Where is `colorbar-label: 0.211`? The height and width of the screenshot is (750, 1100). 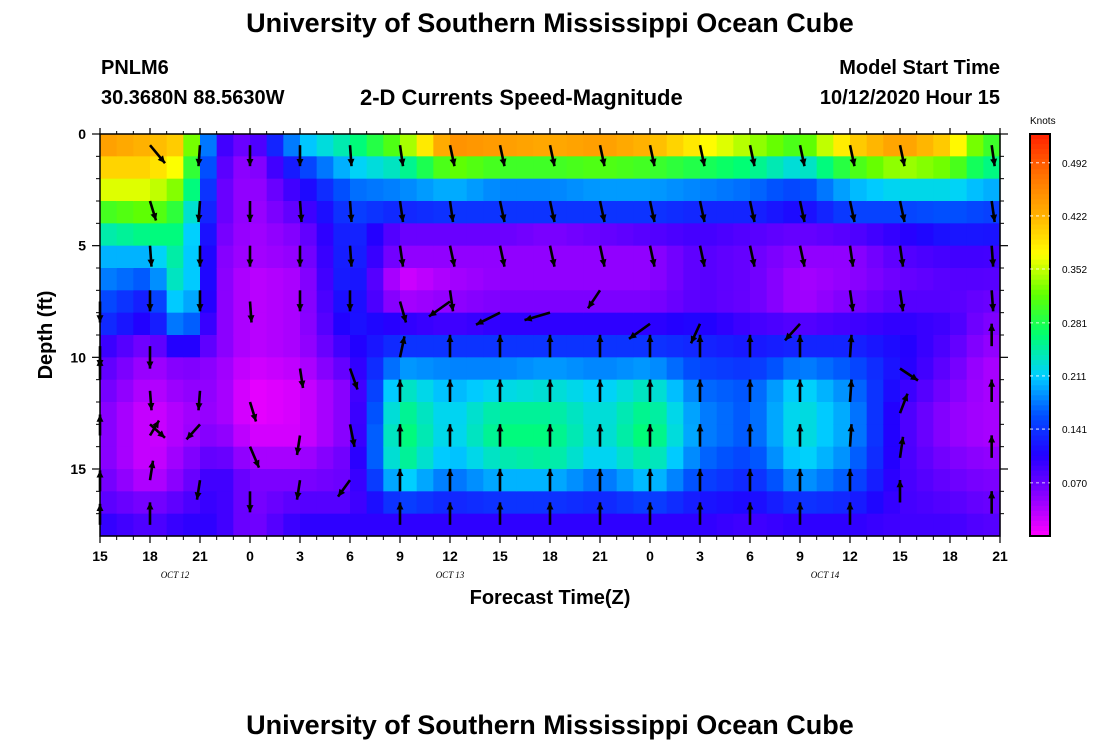 colorbar-label: 0.211 is located at coordinates (1074, 377).